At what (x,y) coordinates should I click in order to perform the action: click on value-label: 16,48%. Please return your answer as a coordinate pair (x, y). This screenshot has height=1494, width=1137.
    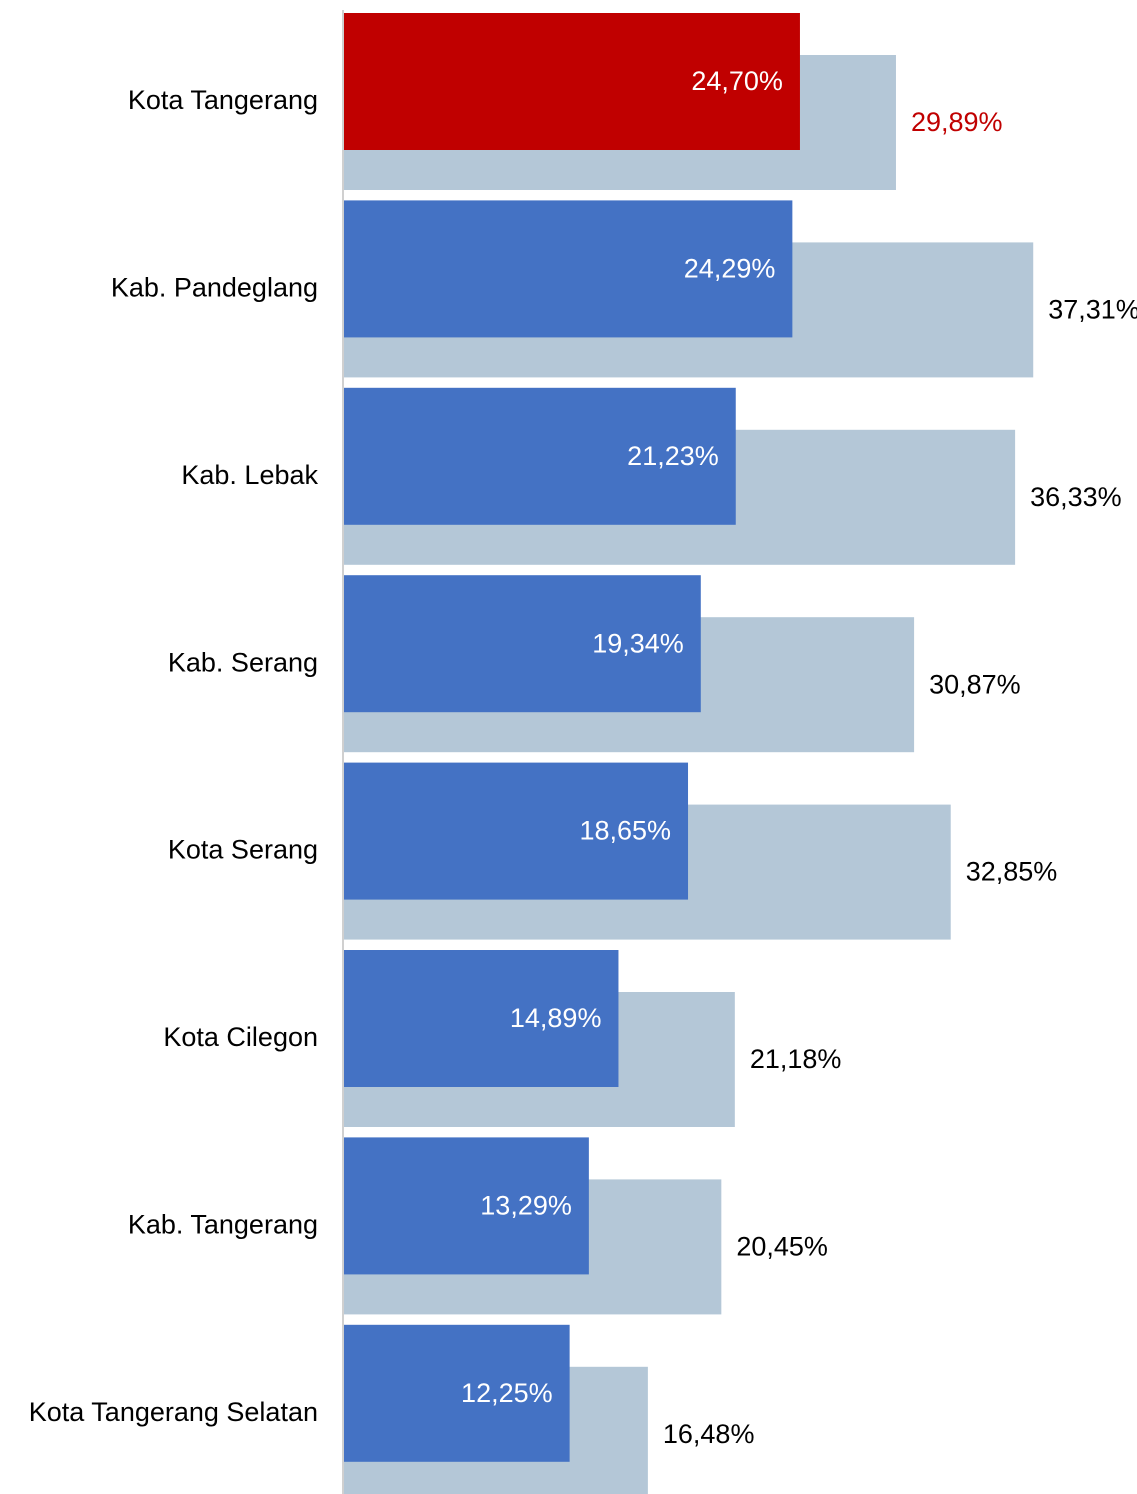
    Looking at the image, I should click on (709, 1434).